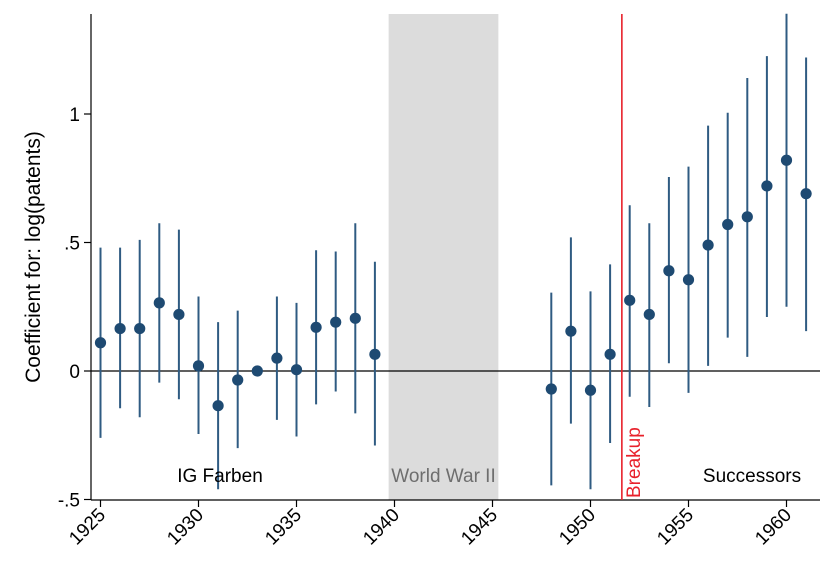 The height and width of the screenshot is (580, 836). What do you see at coordinates (69, 501) in the screenshot?
I see `y-tick-label: -.5` at bounding box center [69, 501].